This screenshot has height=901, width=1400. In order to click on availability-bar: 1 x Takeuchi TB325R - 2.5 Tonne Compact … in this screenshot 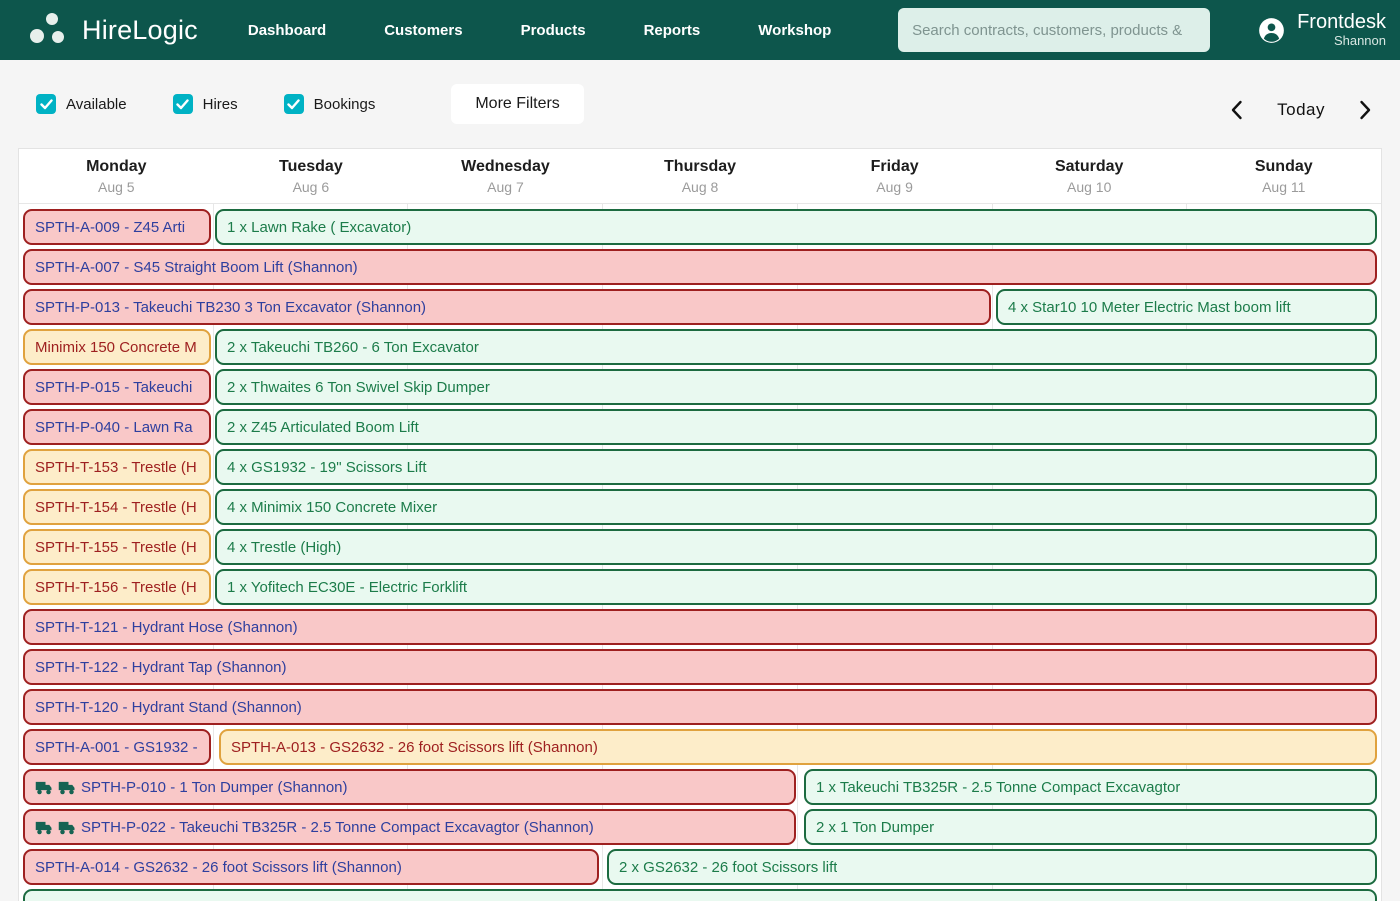, I will do `click(1090, 787)`.